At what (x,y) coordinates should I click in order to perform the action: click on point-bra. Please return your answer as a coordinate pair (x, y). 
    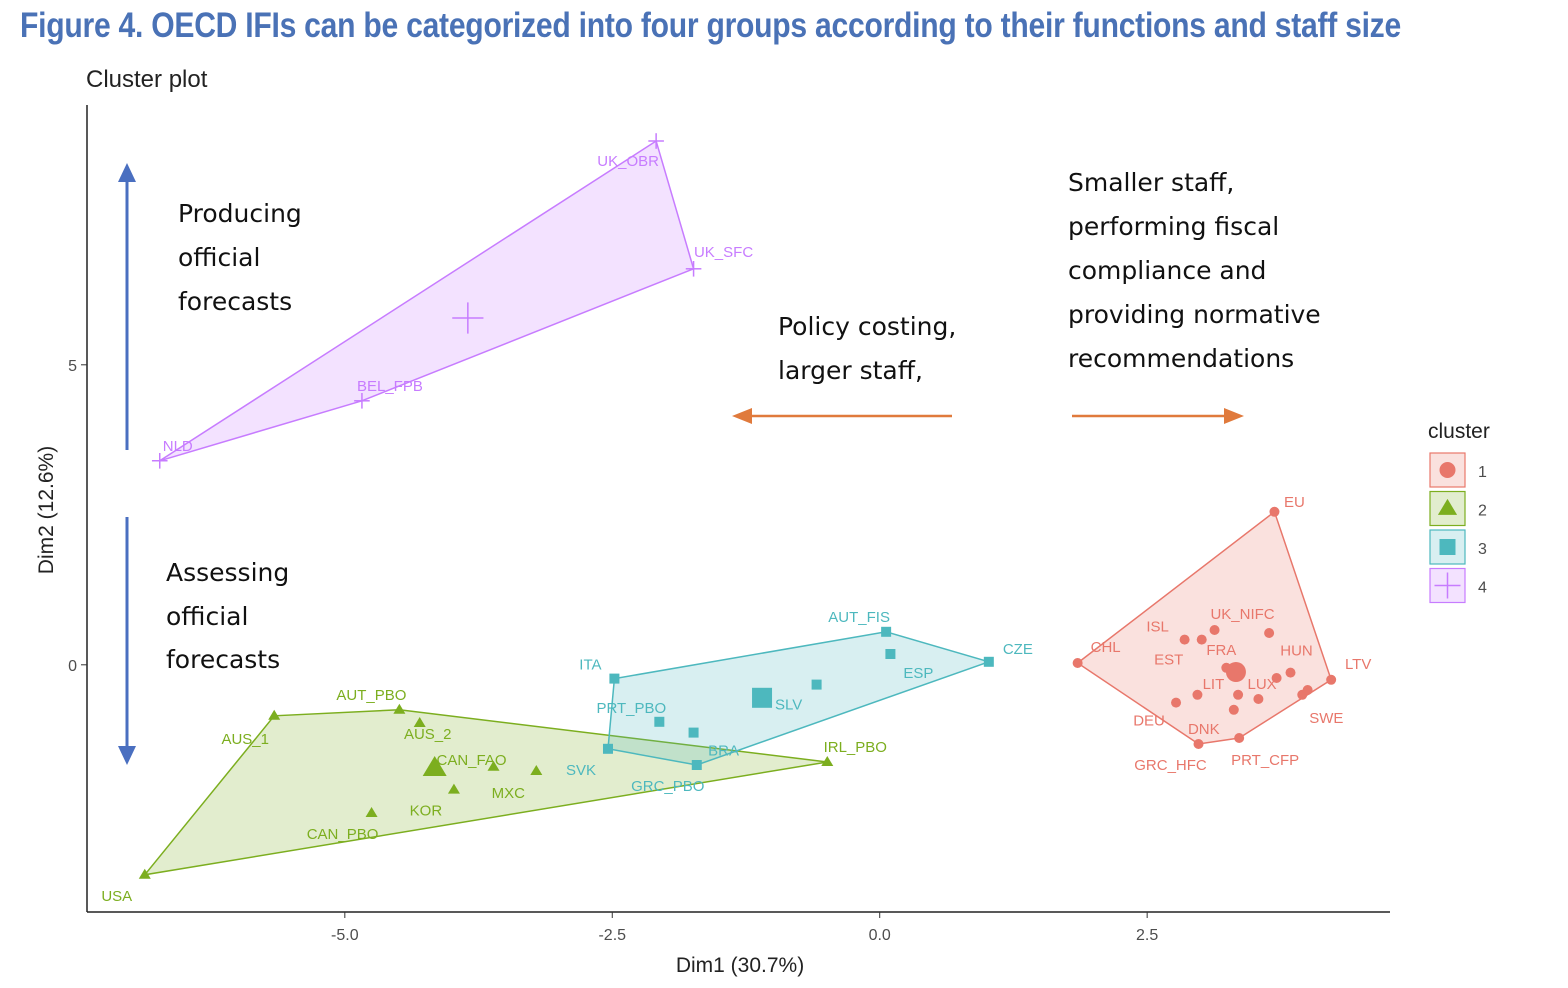
    Looking at the image, I should click on (693, 732).